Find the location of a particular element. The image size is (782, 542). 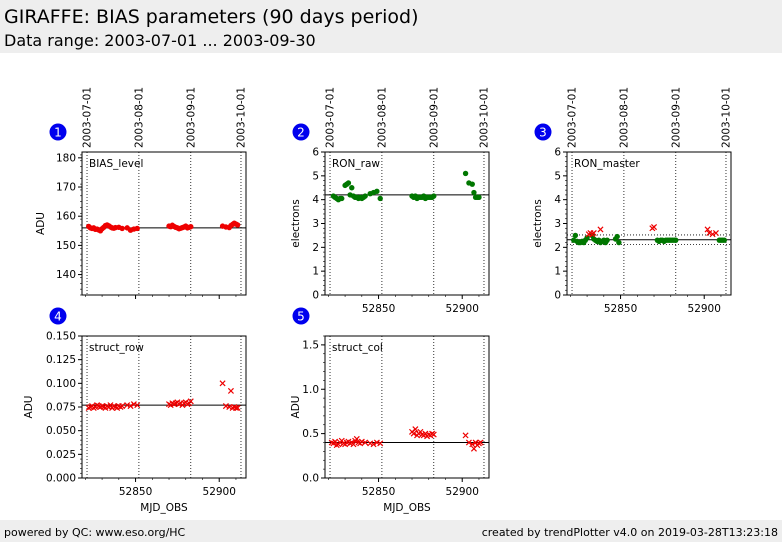

y-tick-label: 170 is located at coordinates (66, 188).